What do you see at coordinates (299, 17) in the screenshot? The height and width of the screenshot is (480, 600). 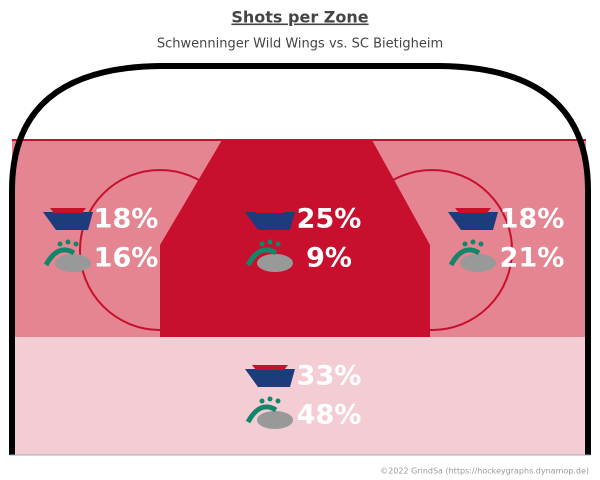 I see `chart-title: Shots per Zone` at bounding box center [299, 17].